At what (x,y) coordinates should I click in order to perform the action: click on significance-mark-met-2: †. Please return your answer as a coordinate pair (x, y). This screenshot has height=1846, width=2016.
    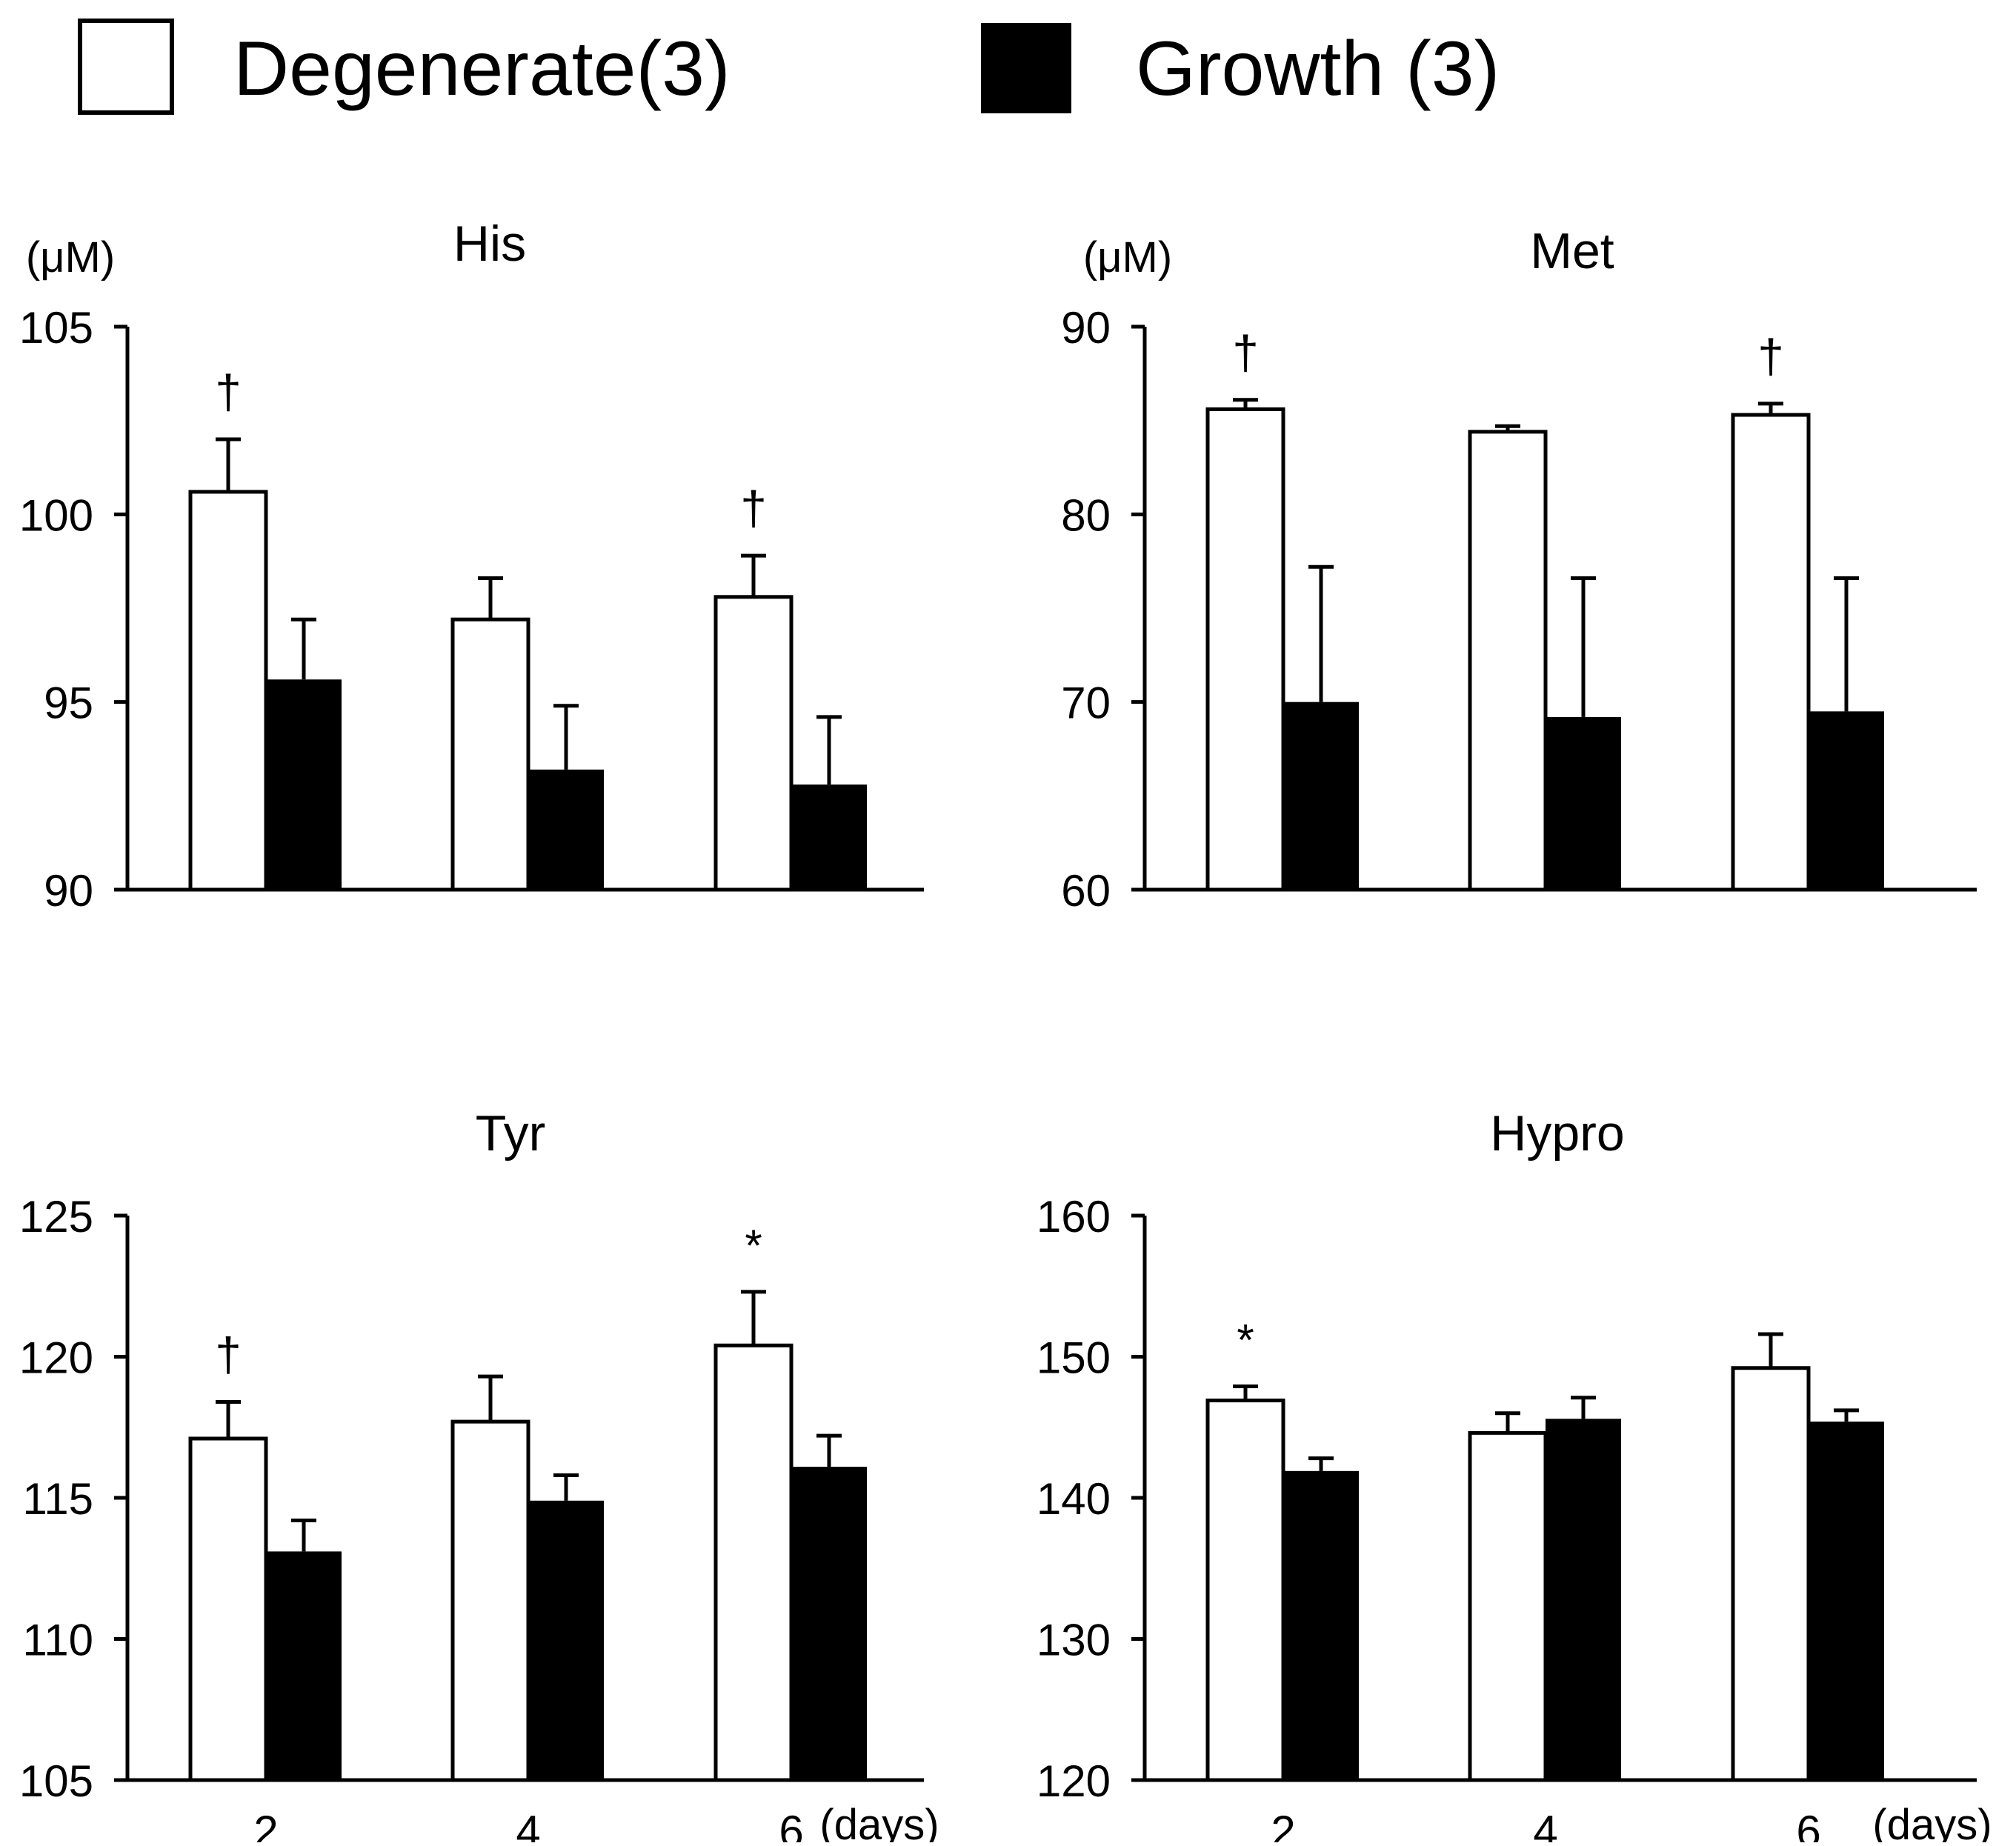
    Looking at the image, I should click on (1245, 352).